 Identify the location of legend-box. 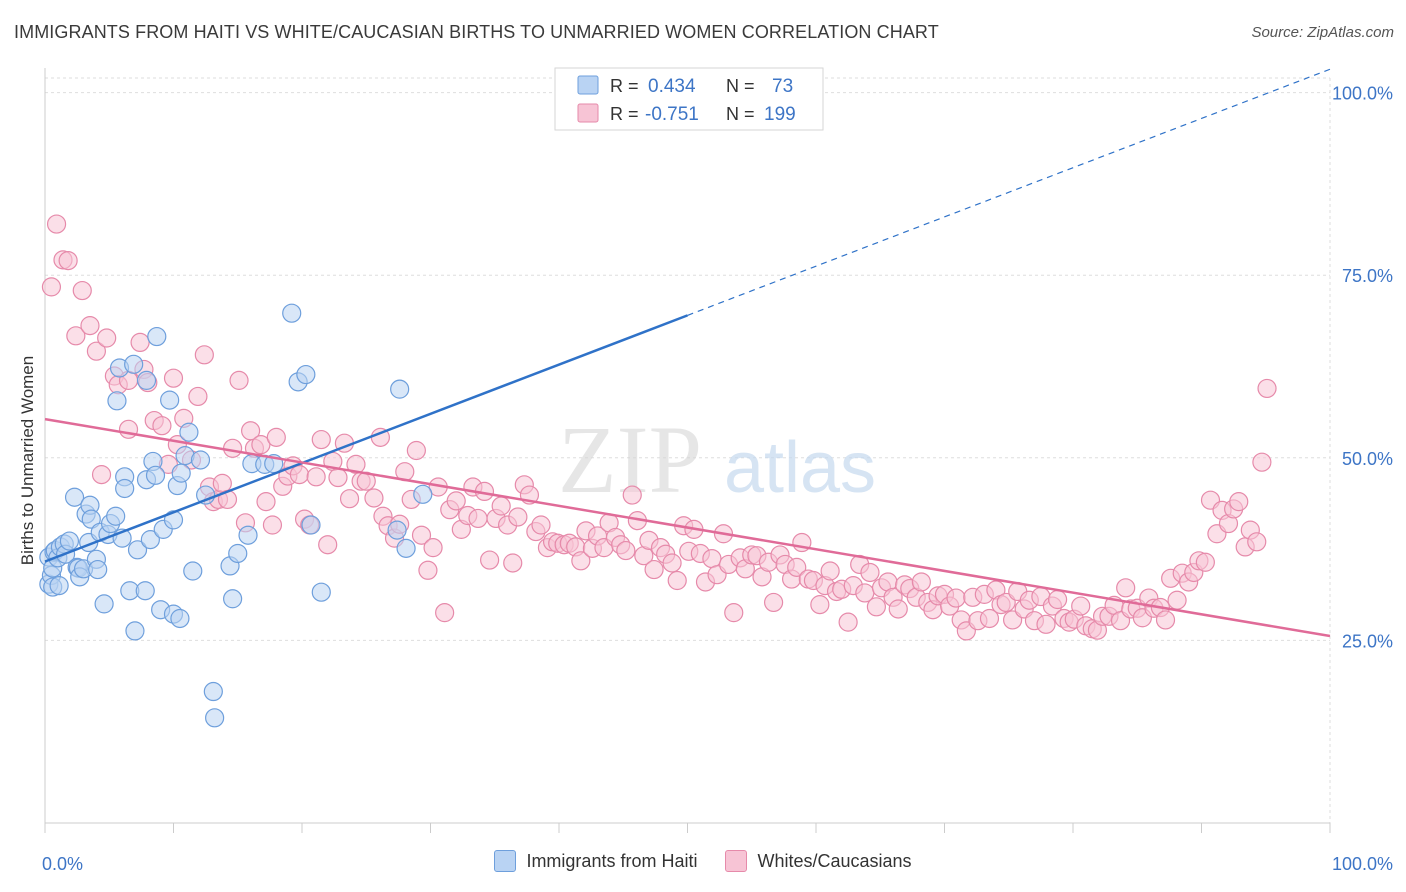
(689, 99).